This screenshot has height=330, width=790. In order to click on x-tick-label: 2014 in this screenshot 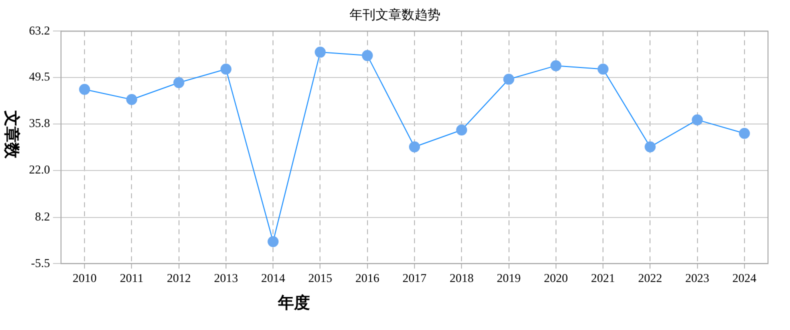, I will do `click(273, 277)`.